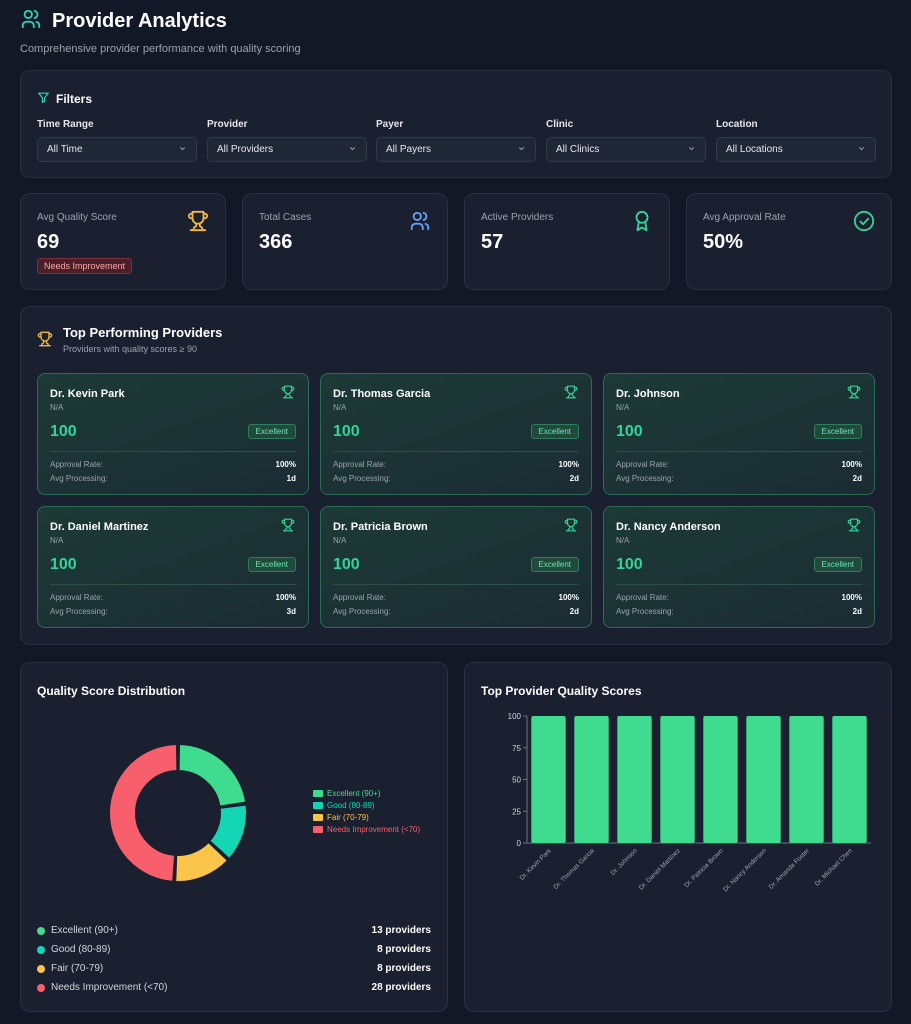 Image resolution: width=911 pixels, height=1024 pixels. I want to click on location-select: All Locations, so click(796, 149).